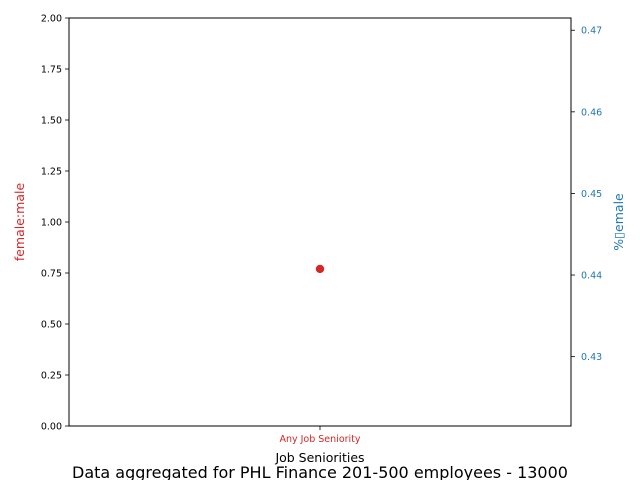 This screenshot has width=640, height=480. I want to click on data-point, so click(320, 269).